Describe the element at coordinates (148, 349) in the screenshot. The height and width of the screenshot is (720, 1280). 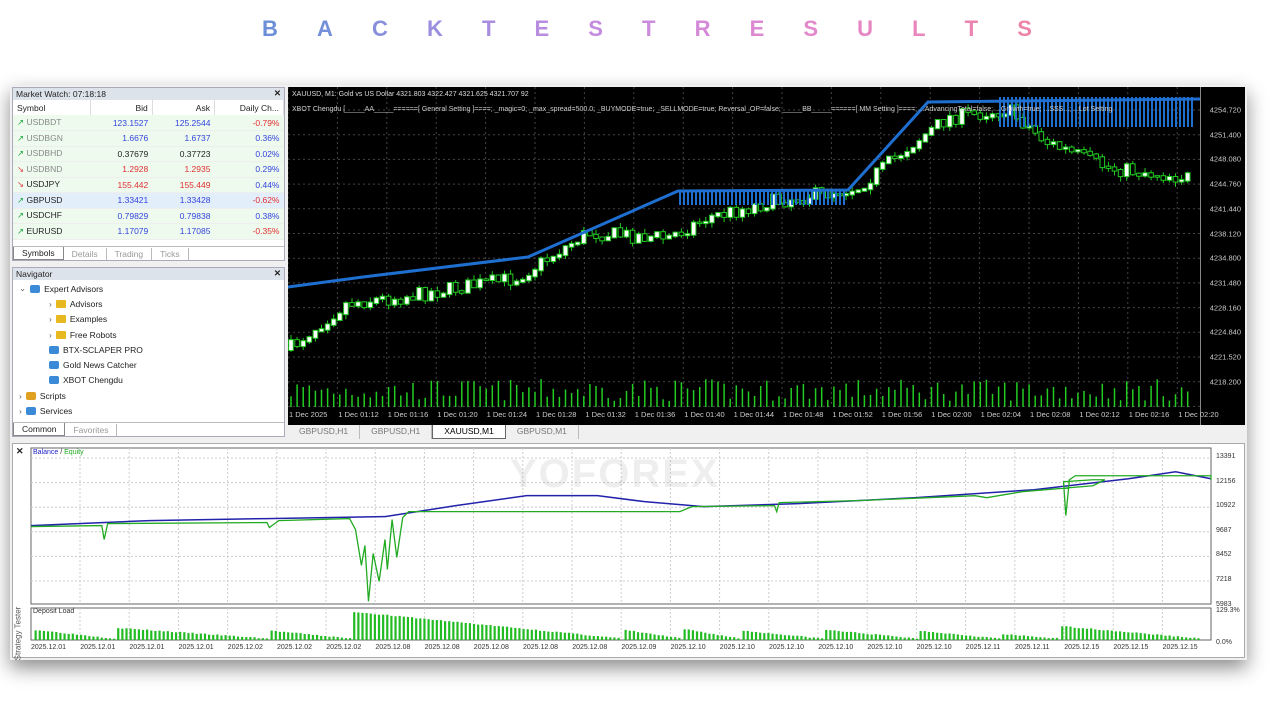
I see `navigator-item: BTX-SCLAPER PRO` at that location.